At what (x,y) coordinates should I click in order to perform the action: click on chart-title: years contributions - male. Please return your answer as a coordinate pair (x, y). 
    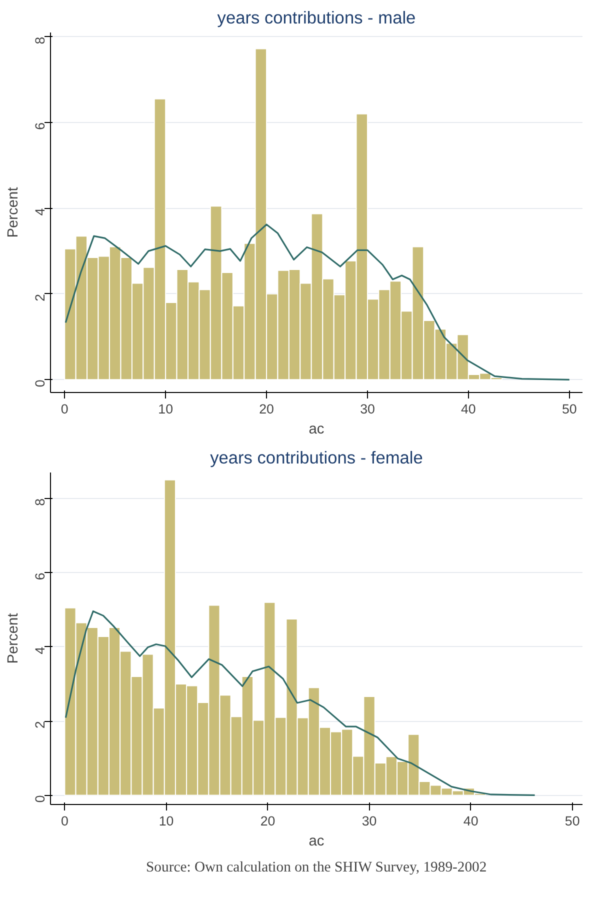
    Looking at the image, I should click on (316, 18).